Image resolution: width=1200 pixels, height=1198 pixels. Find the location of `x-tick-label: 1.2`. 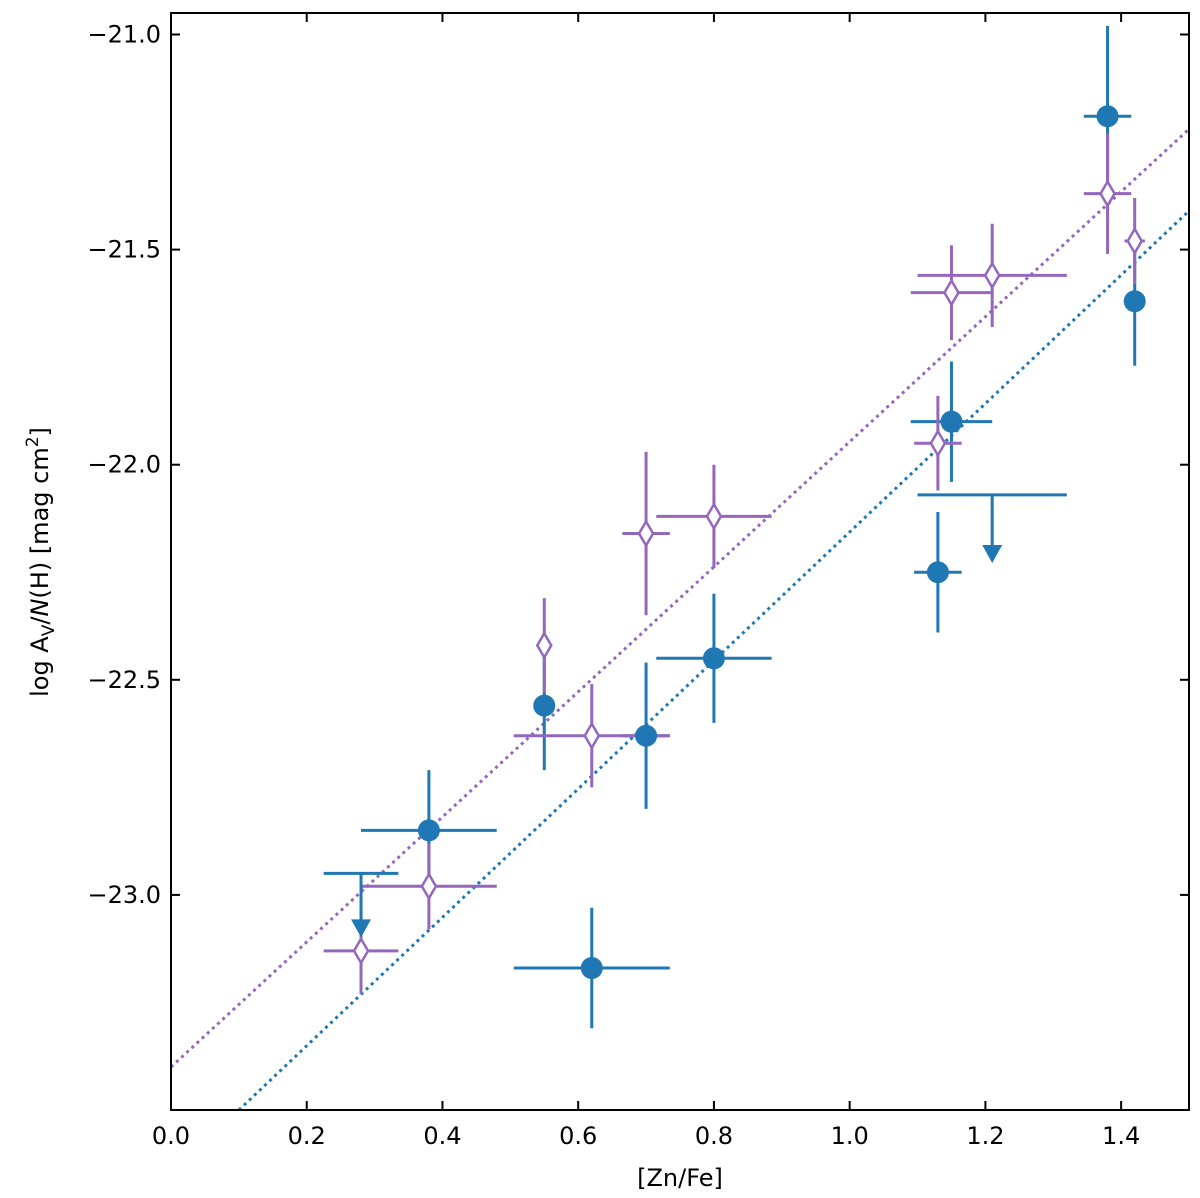

x-tick-label: 1.2 is located at coordinates (985, 1136).